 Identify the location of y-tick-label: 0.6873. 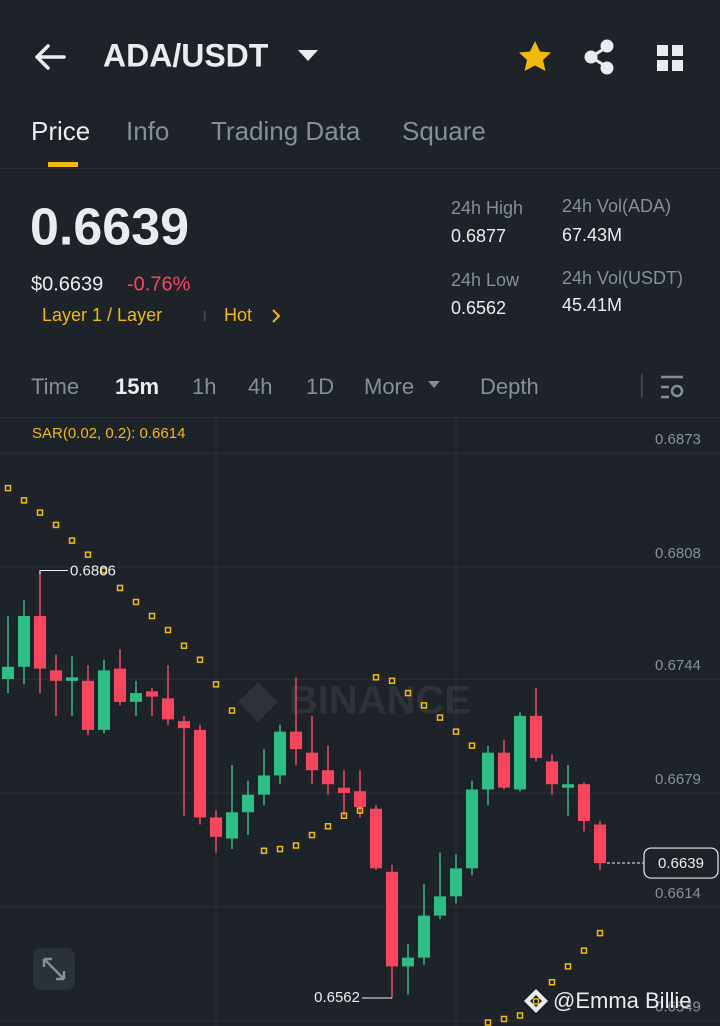
(678, 439).